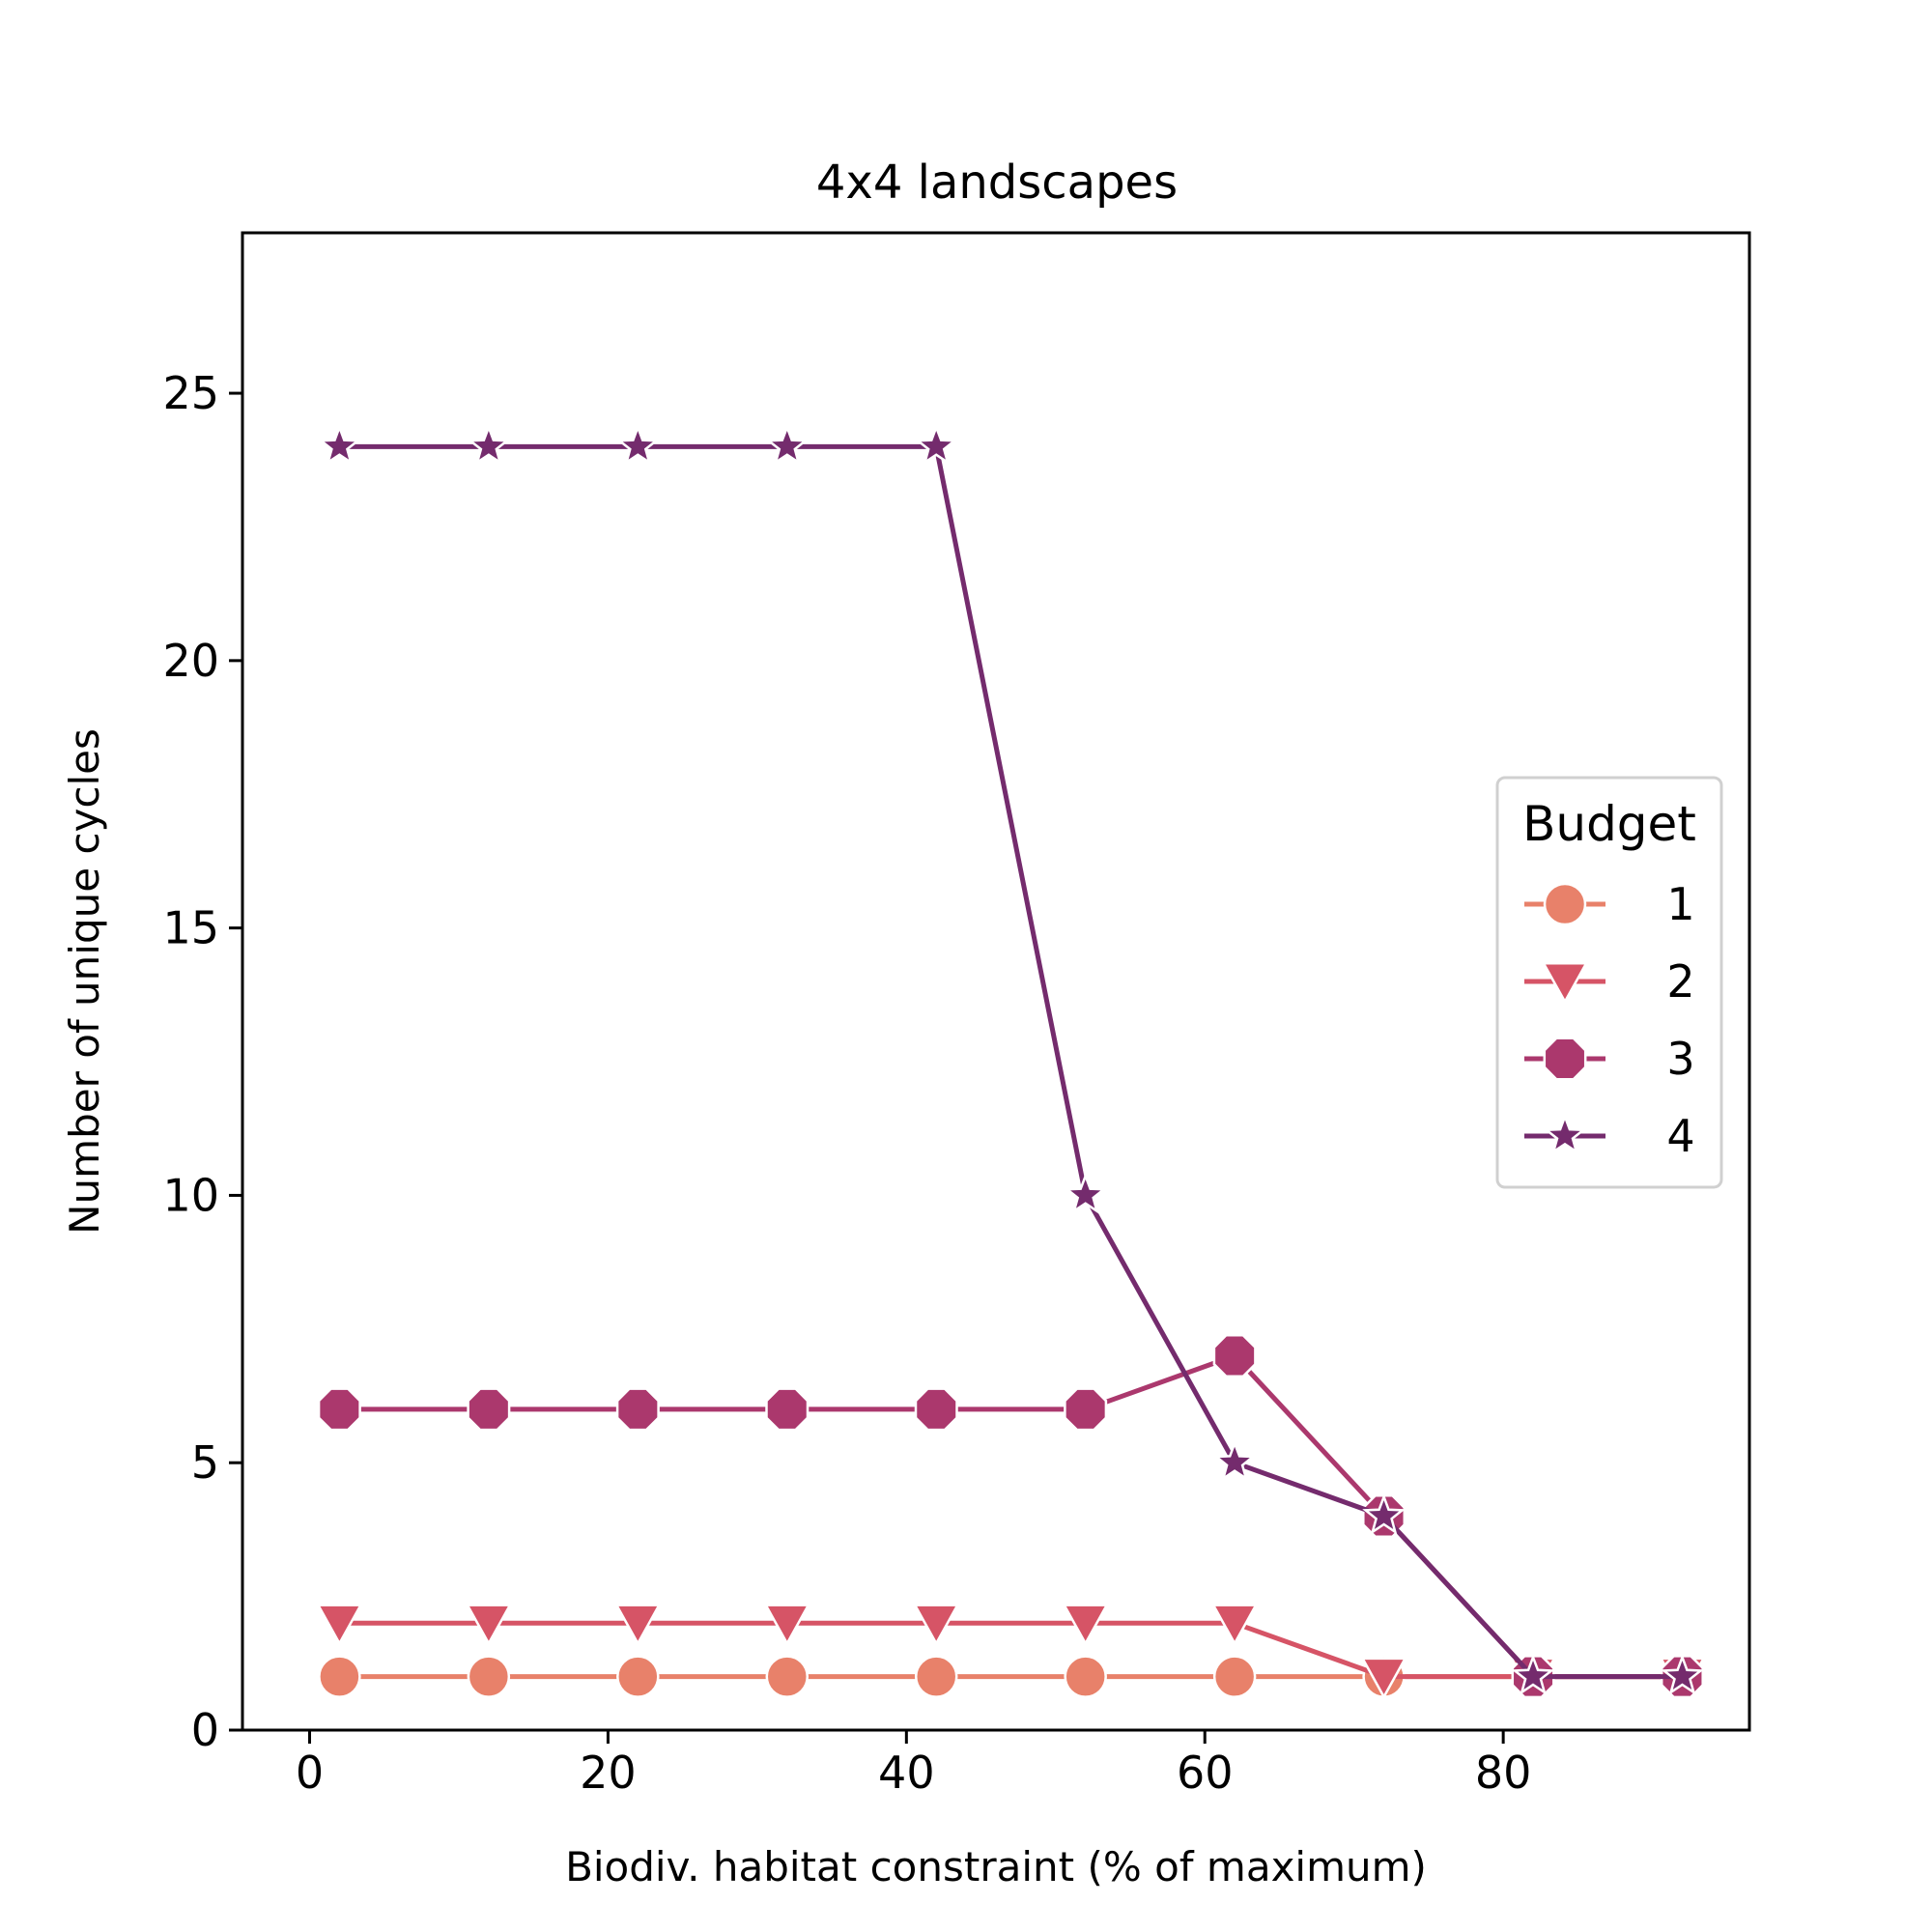  Describe the element at coordinates (205, 1730) in the screenshot. I see `y-tick-label: 0` at that location.